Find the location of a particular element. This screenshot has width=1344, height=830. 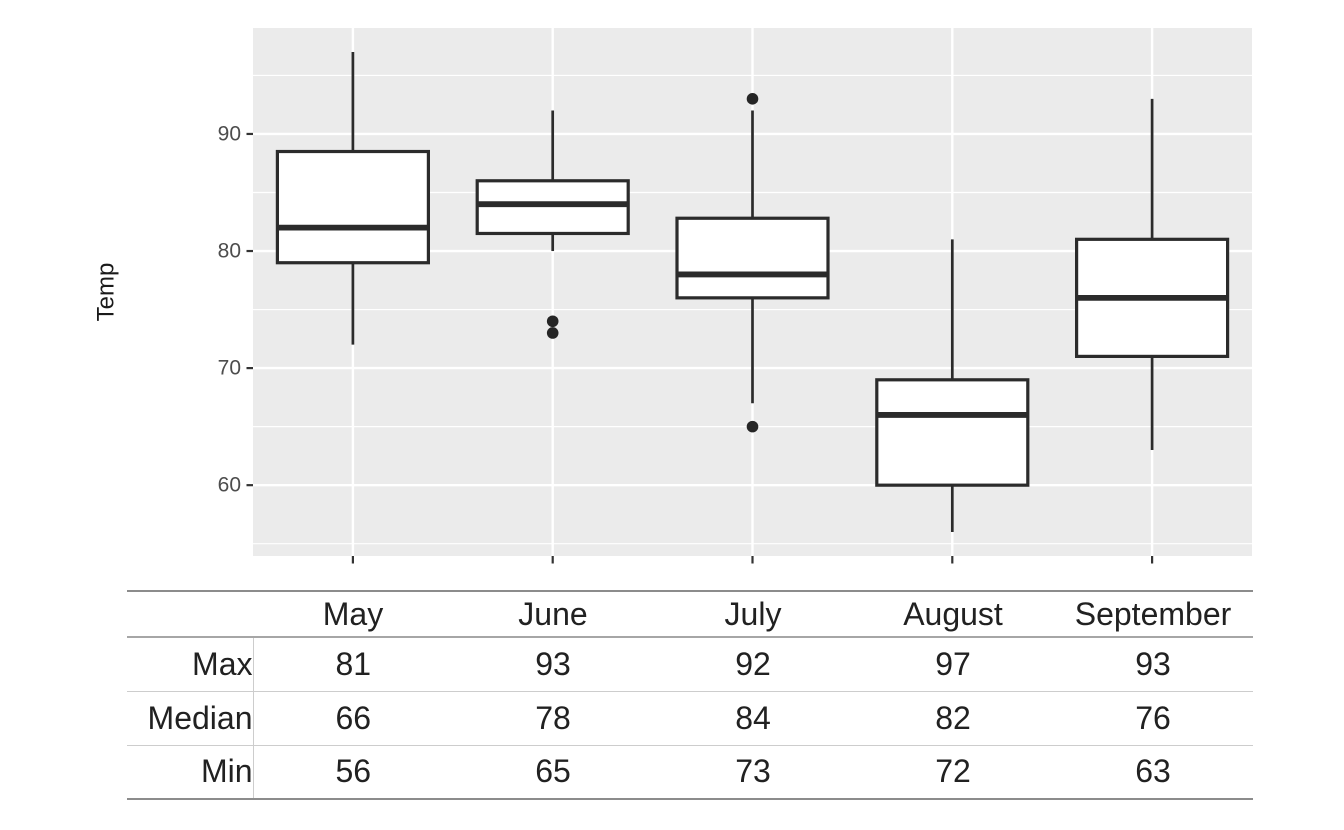

header-june: June is located at coordinates (553, 613).